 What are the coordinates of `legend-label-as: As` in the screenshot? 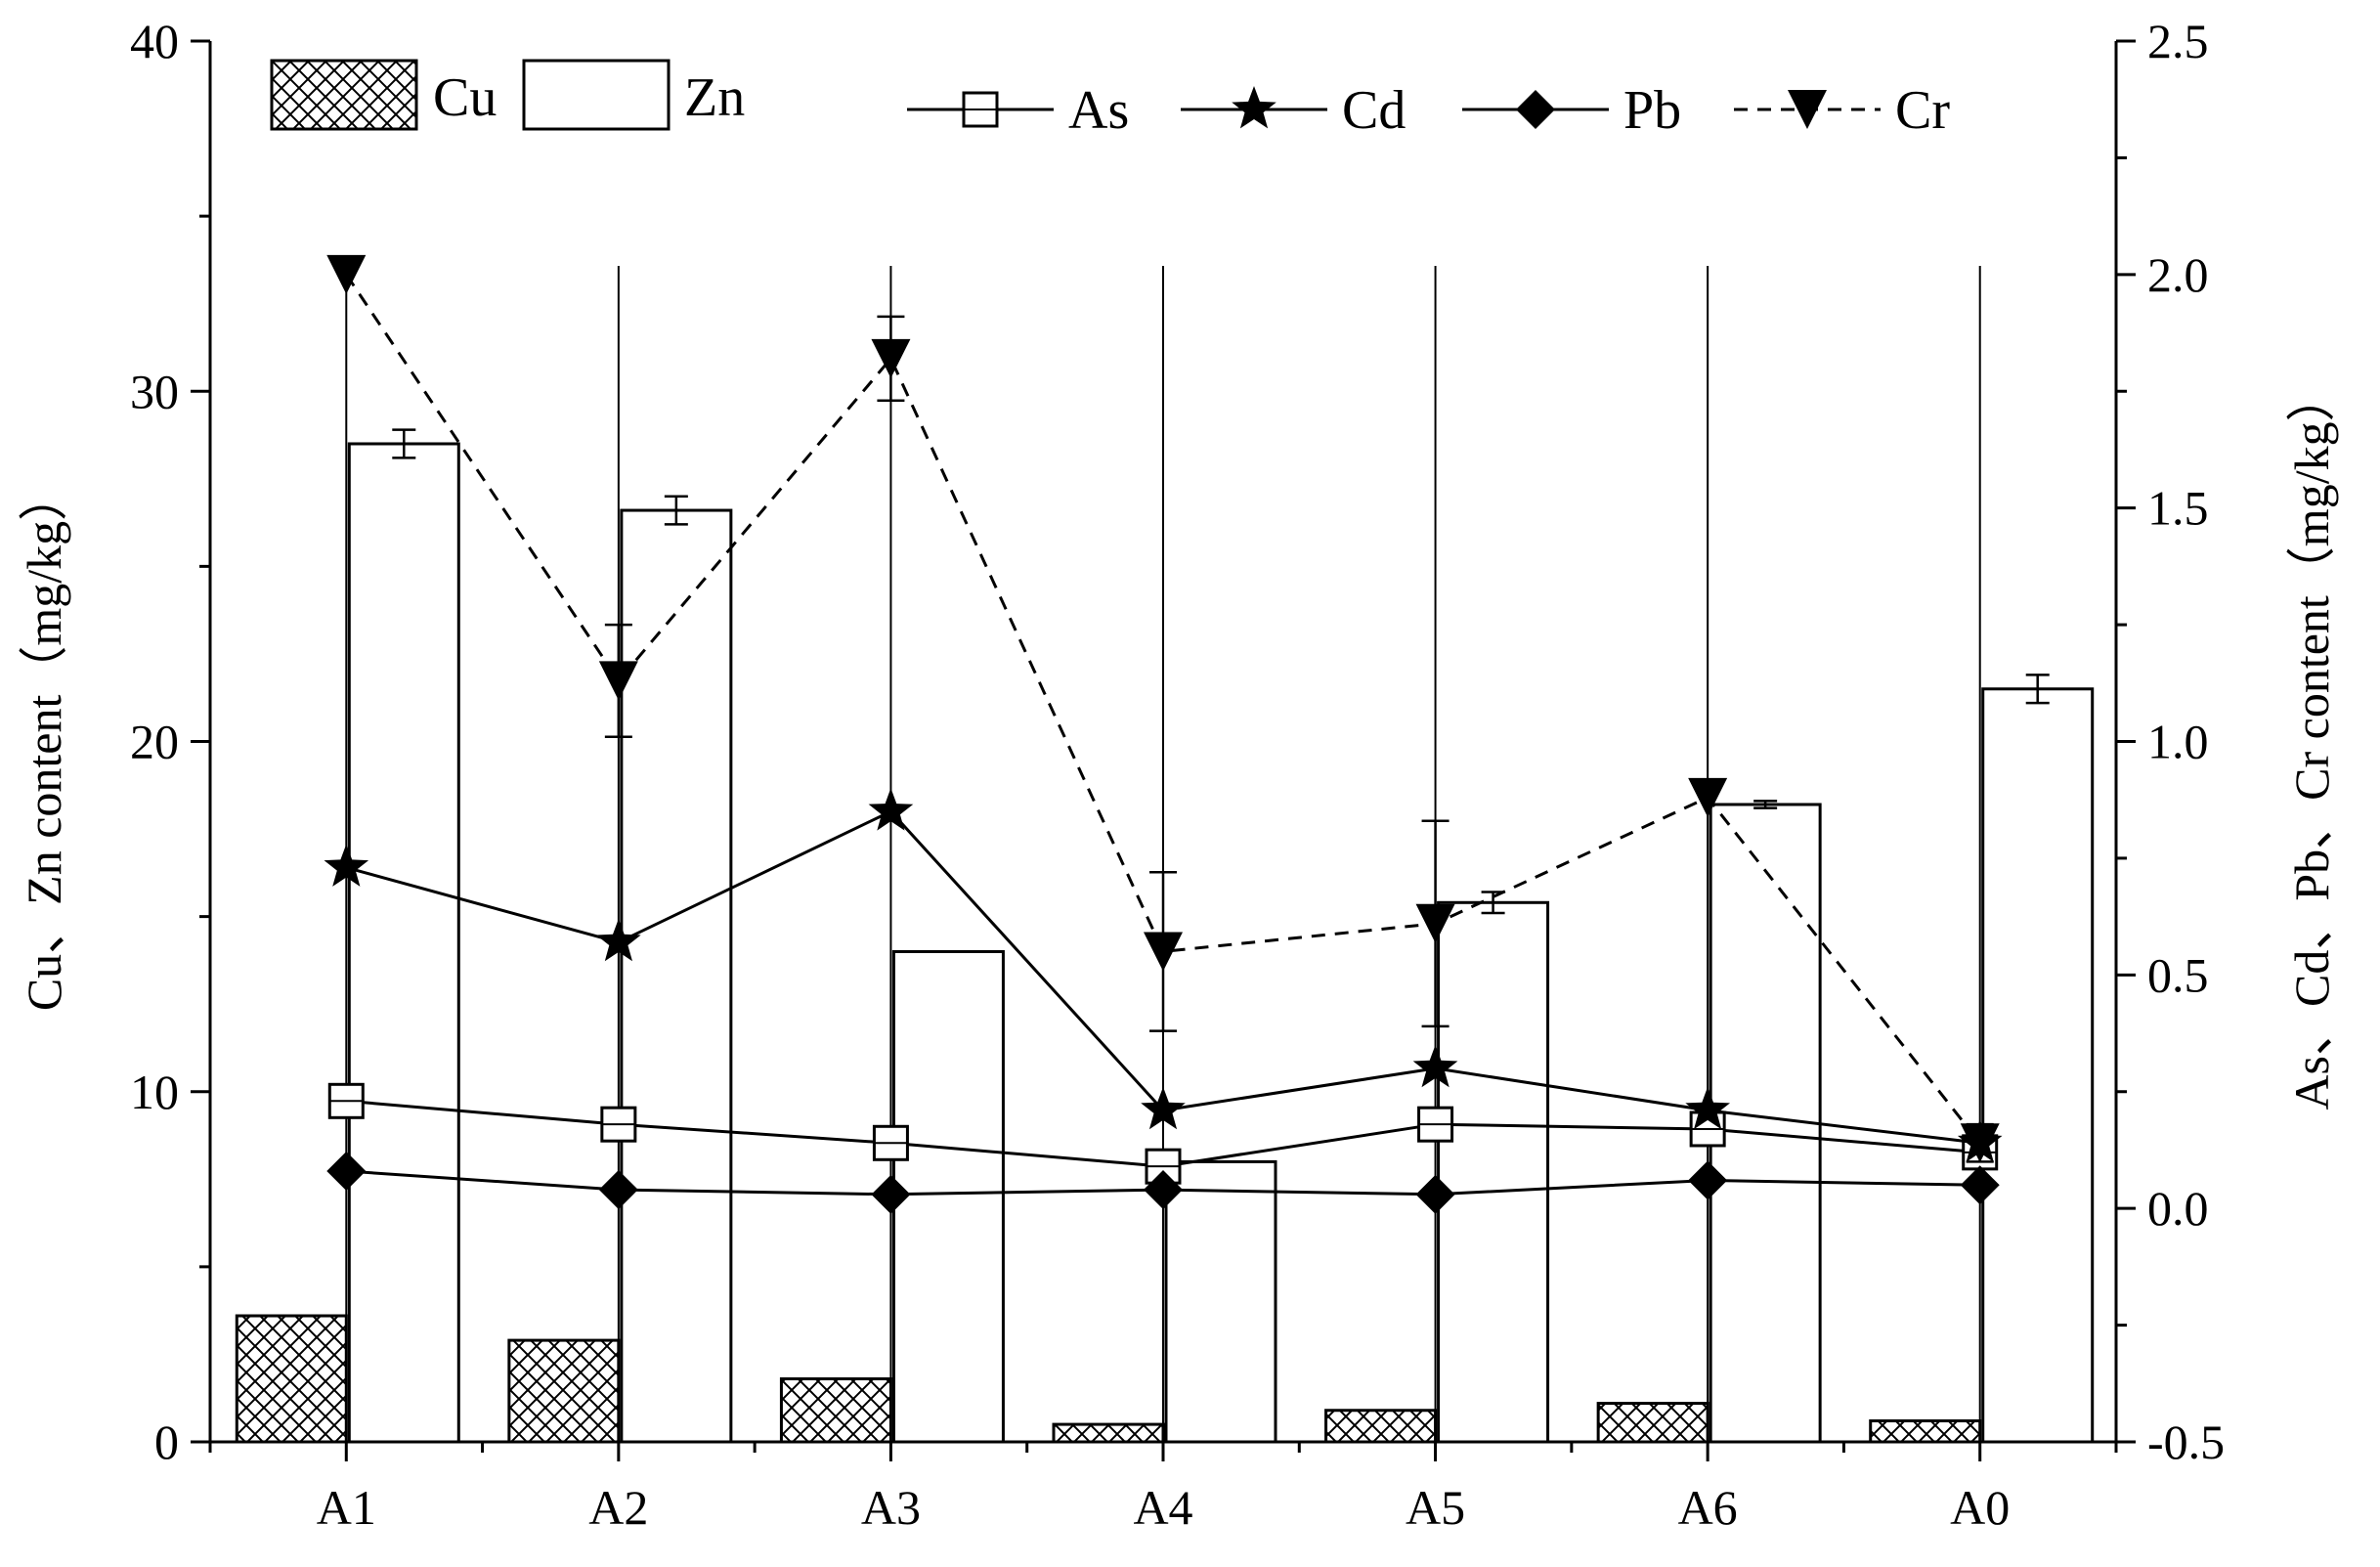 It's located at (1098, 110).